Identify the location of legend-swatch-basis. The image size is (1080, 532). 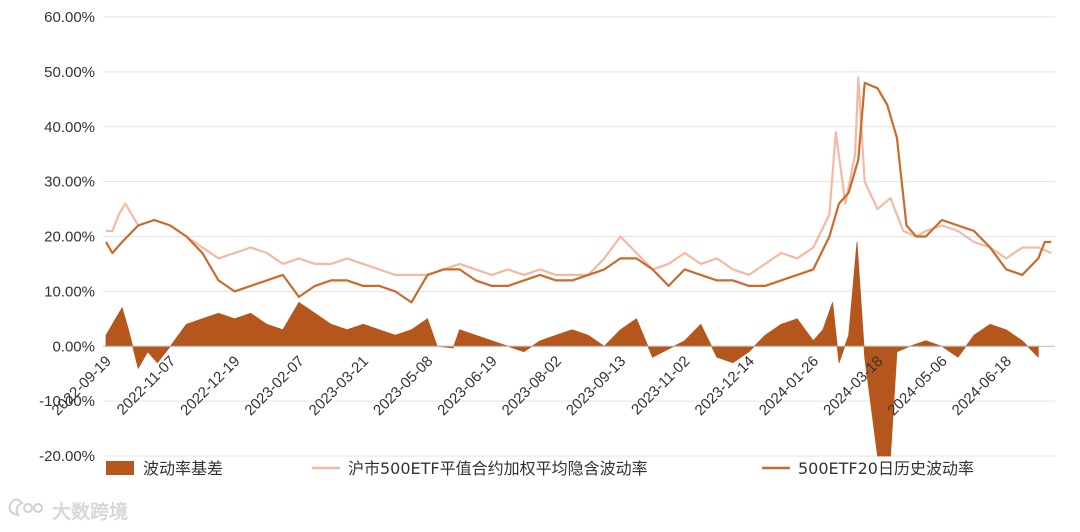
(120, 468).